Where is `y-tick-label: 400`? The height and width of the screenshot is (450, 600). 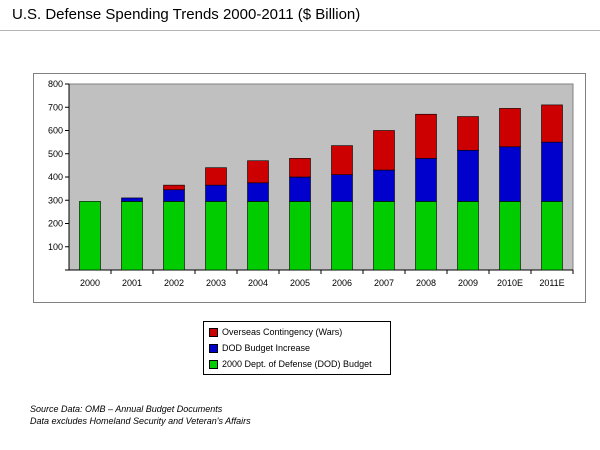 y-tick-label: 400 is located at coordinates (55, 177).